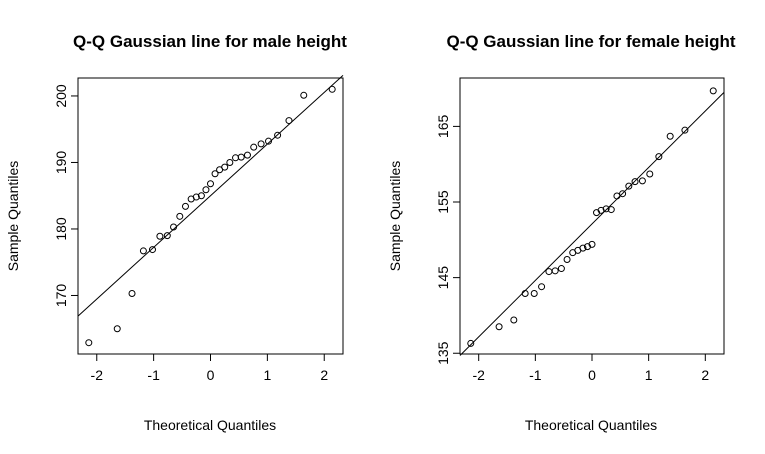 The image size is (765, 454). What do you see at coordinates (590, 41) in the screenshot?
I see `chart-title: Q-Q Gaussian line for female height` at bounding box center [590, 41].